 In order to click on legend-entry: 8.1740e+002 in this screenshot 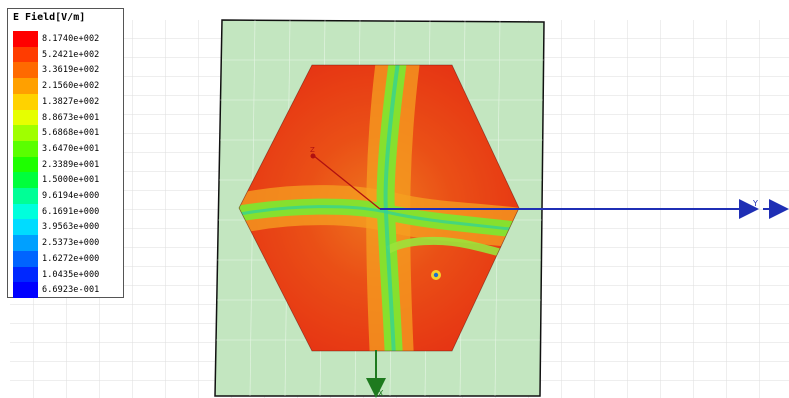, I will do `click(65, 39)`.